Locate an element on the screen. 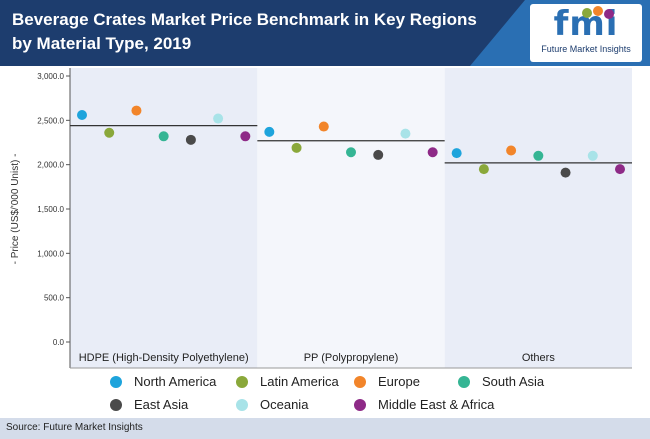 This screenshot has height=439, width=650. x-category-label: PP (Polypropylene) is located at coordinates (351, 358).